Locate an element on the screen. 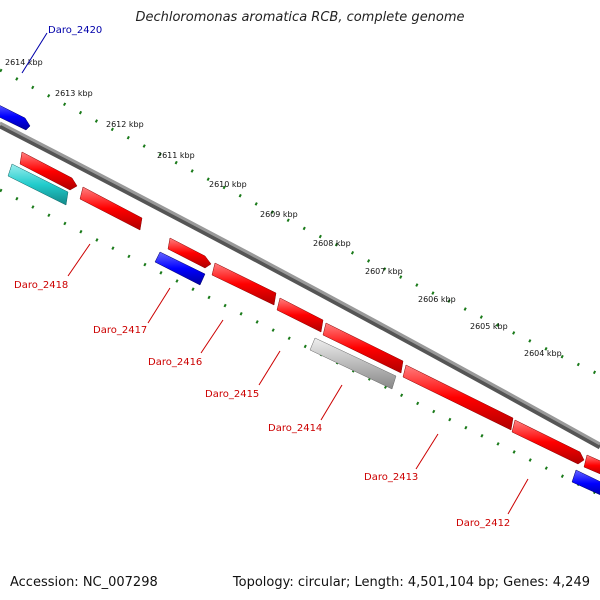 This screenshot has height=600, width=600. kbp-label: 2605 kbp is located at coordinates (489, 326).